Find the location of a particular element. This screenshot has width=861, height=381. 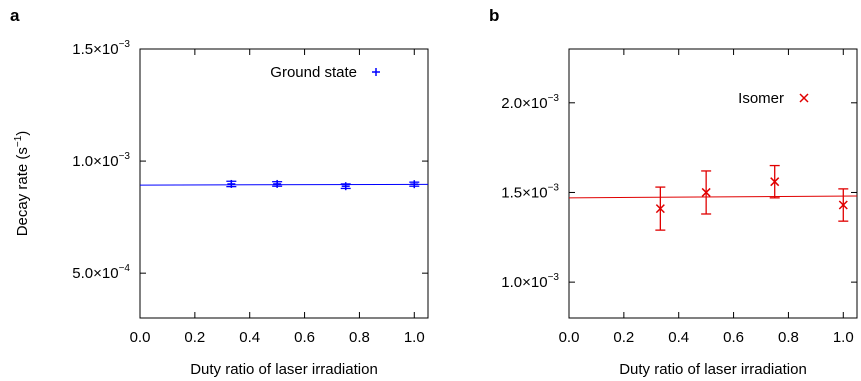

y-axis-label: Decay rate (s−1) is located at coordinates (22, 184).